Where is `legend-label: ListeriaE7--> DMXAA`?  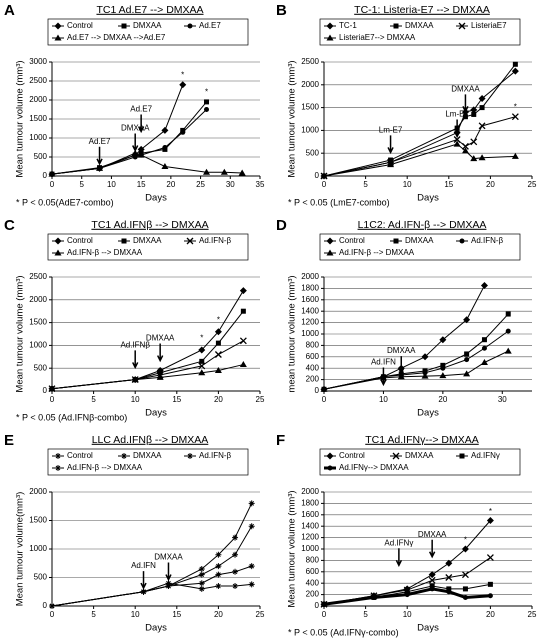 legend-label: ListeriaE7--> DMXAA is located at coordinates (377, 37).